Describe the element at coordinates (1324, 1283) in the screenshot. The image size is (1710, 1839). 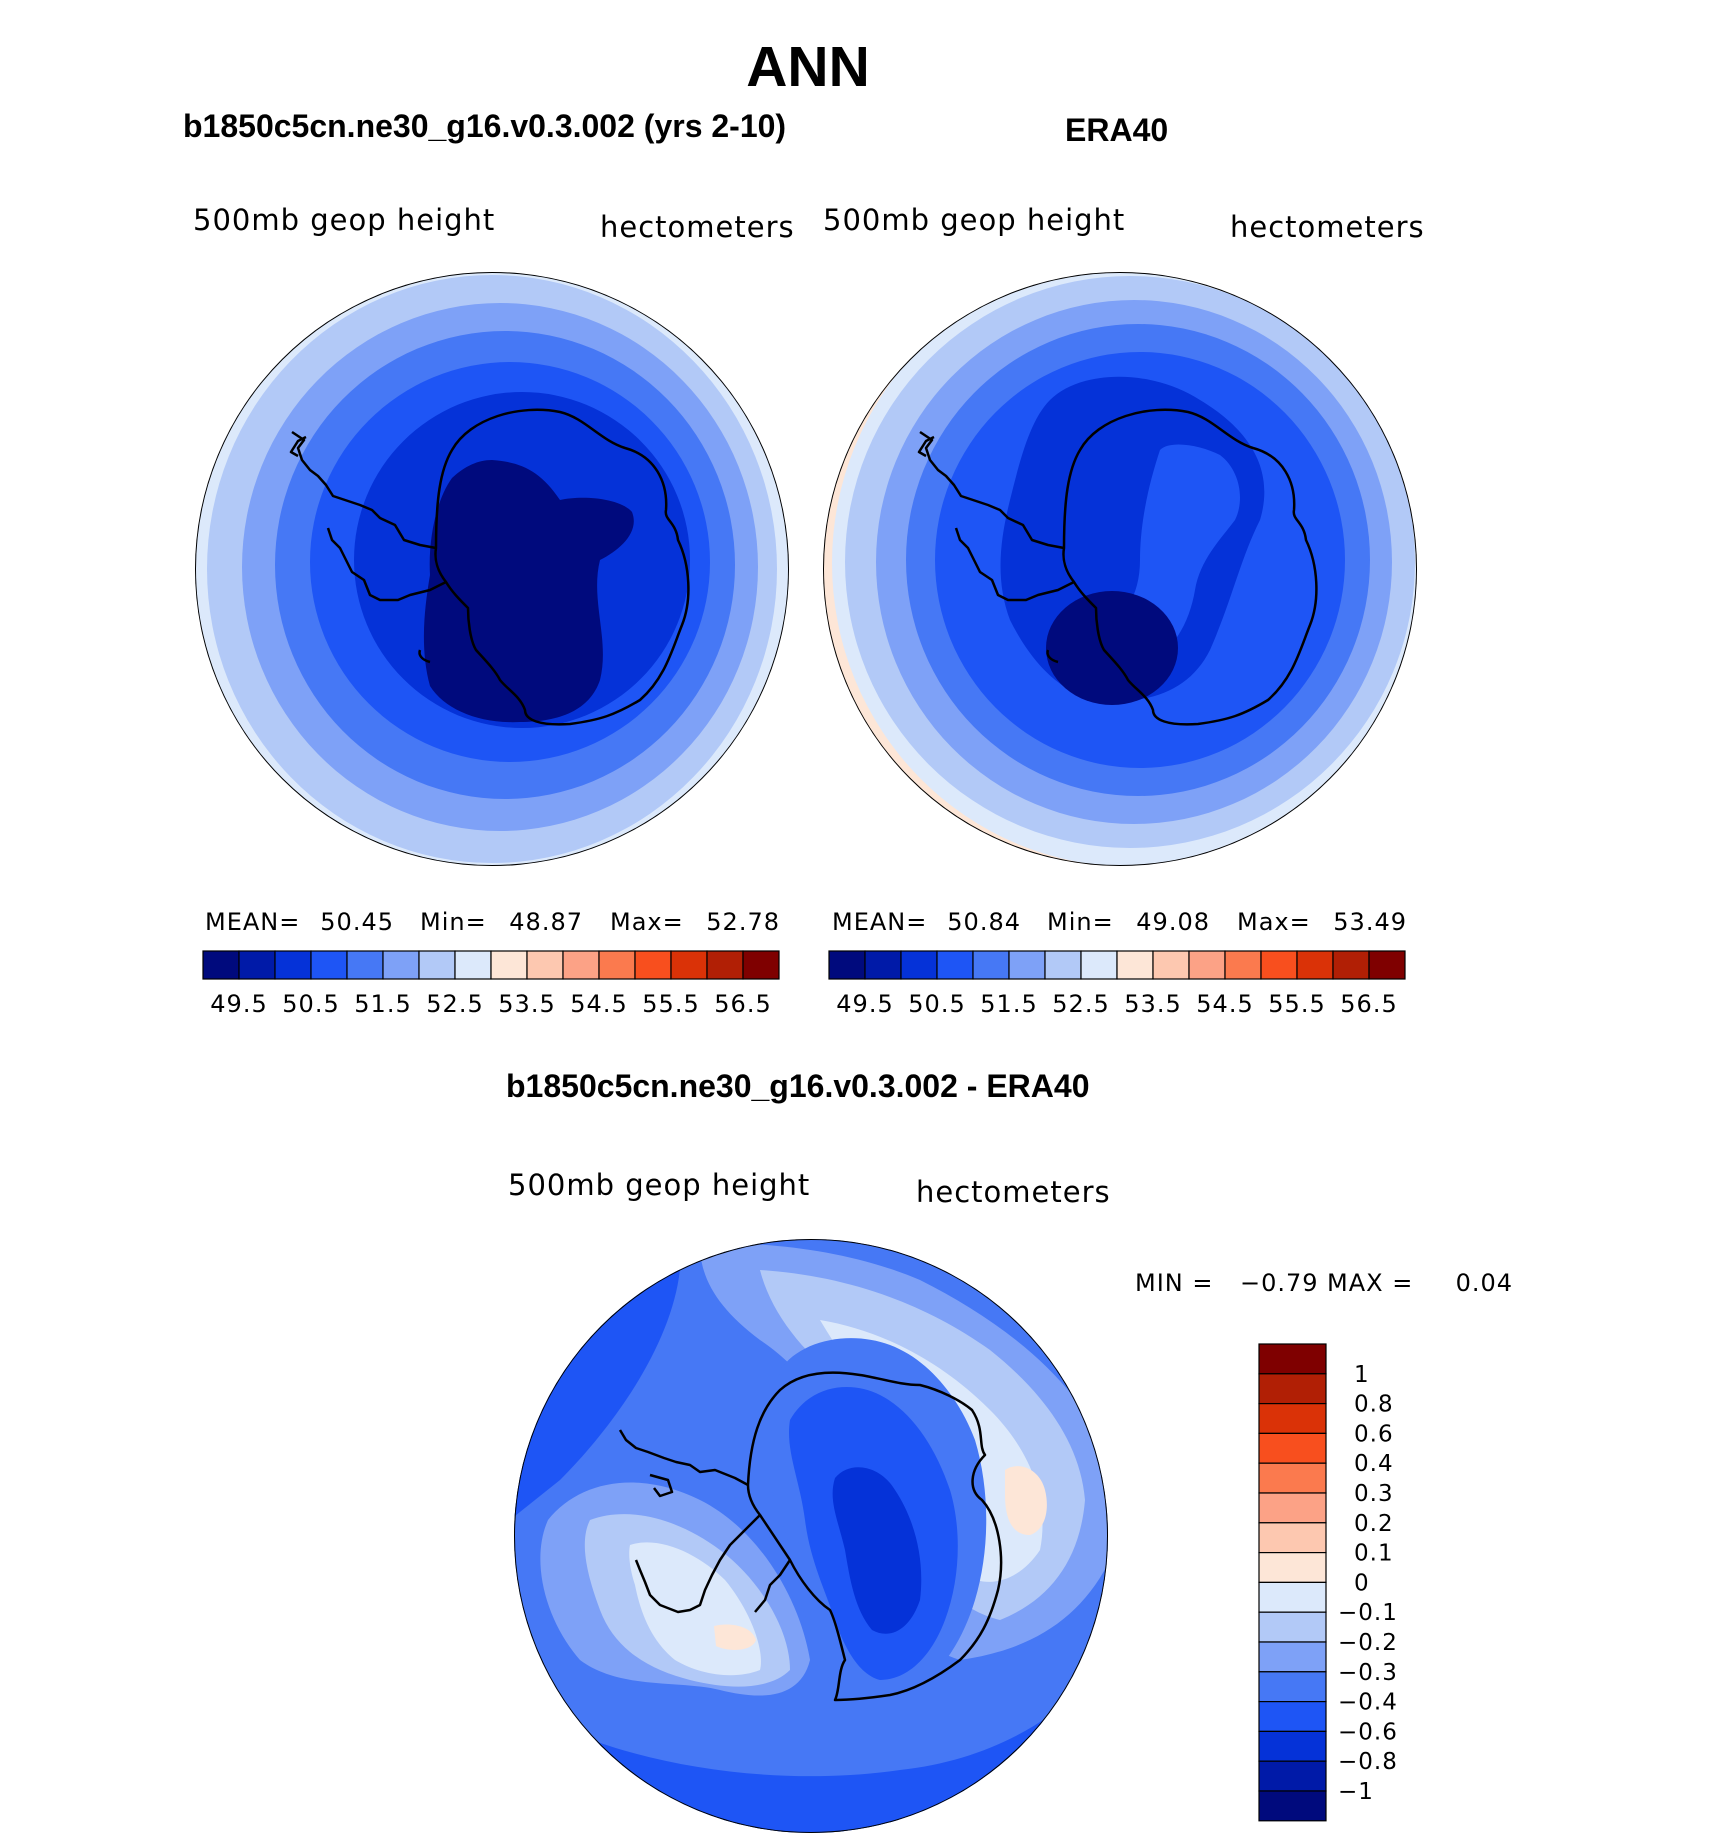
I see `diff-minmax: MIN = −0.79 MAX = 0.04` at that location.